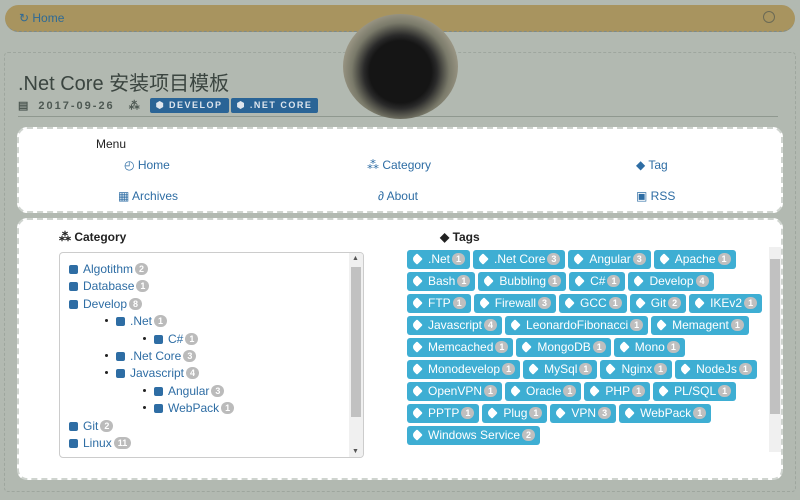 The width and height of the screenshot is (800, 500). I want to click on tag-label: Monodevelop, so click(464, 369).